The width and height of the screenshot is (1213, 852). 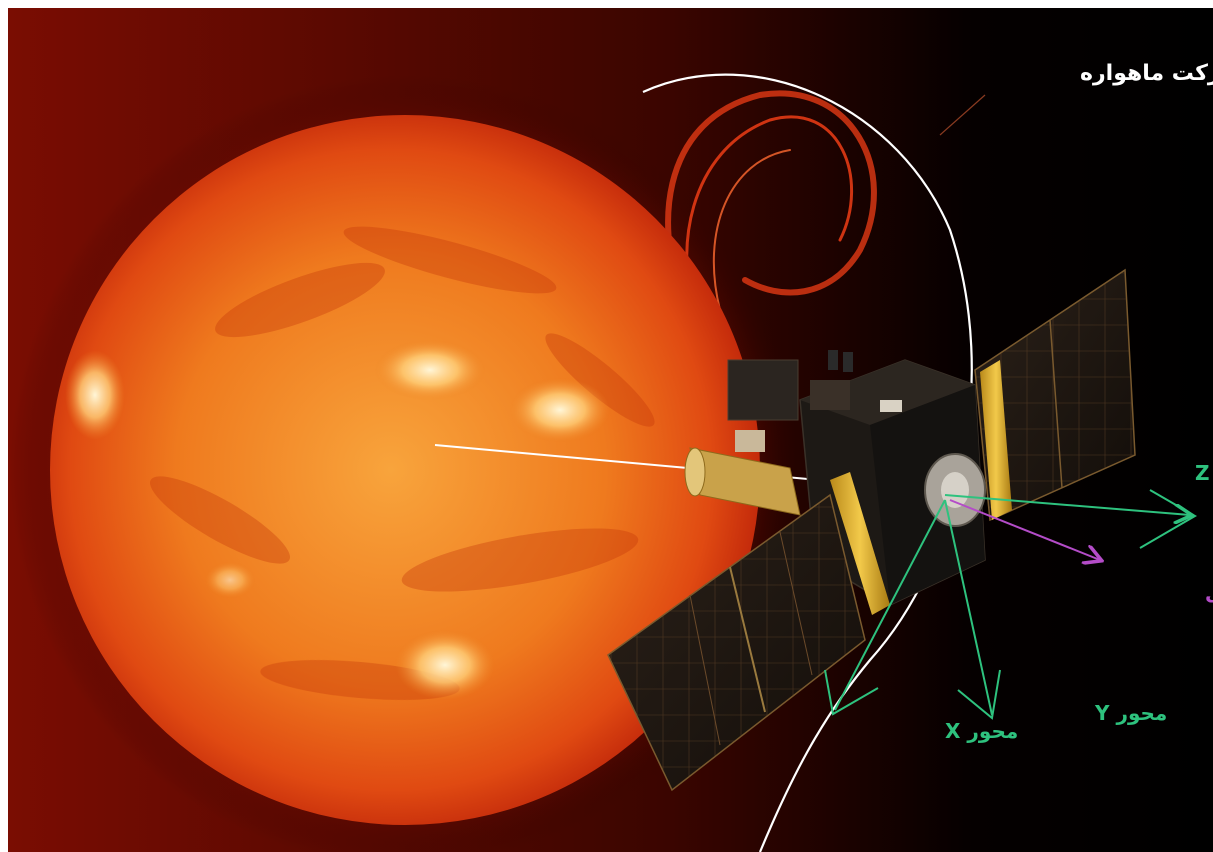 What do you see at coordinates (1067, 504) in the screenshot?
I see `z-axis-arrow` at bounding box center [1067, 504].